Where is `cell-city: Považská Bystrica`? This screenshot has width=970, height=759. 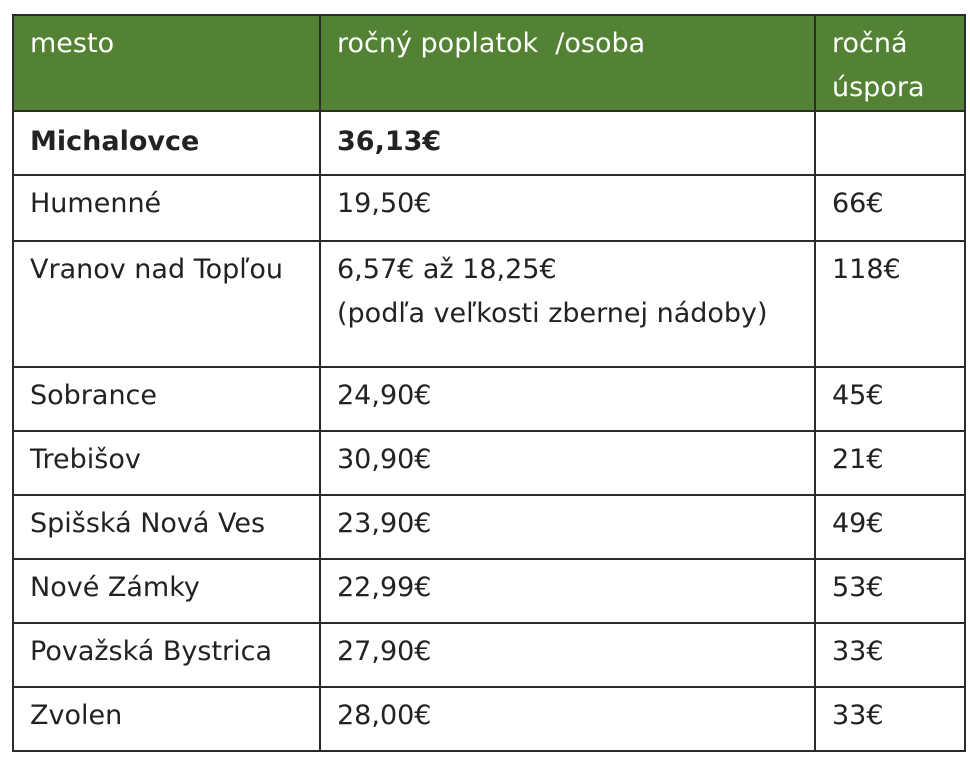
cell-city: Považská Bystrica is located at coordinates (166, 655).